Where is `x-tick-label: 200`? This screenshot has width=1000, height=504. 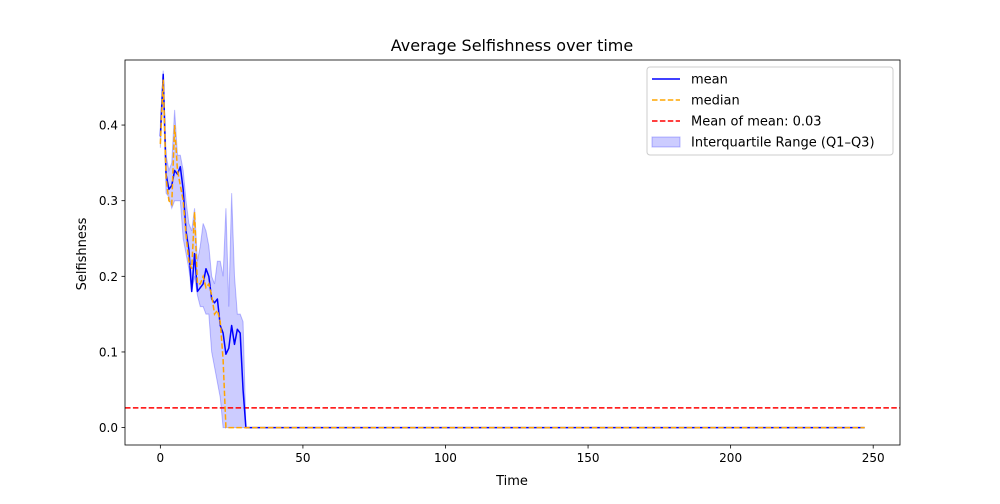 x-tick-label: 200 is located at coordinates (730, 458).